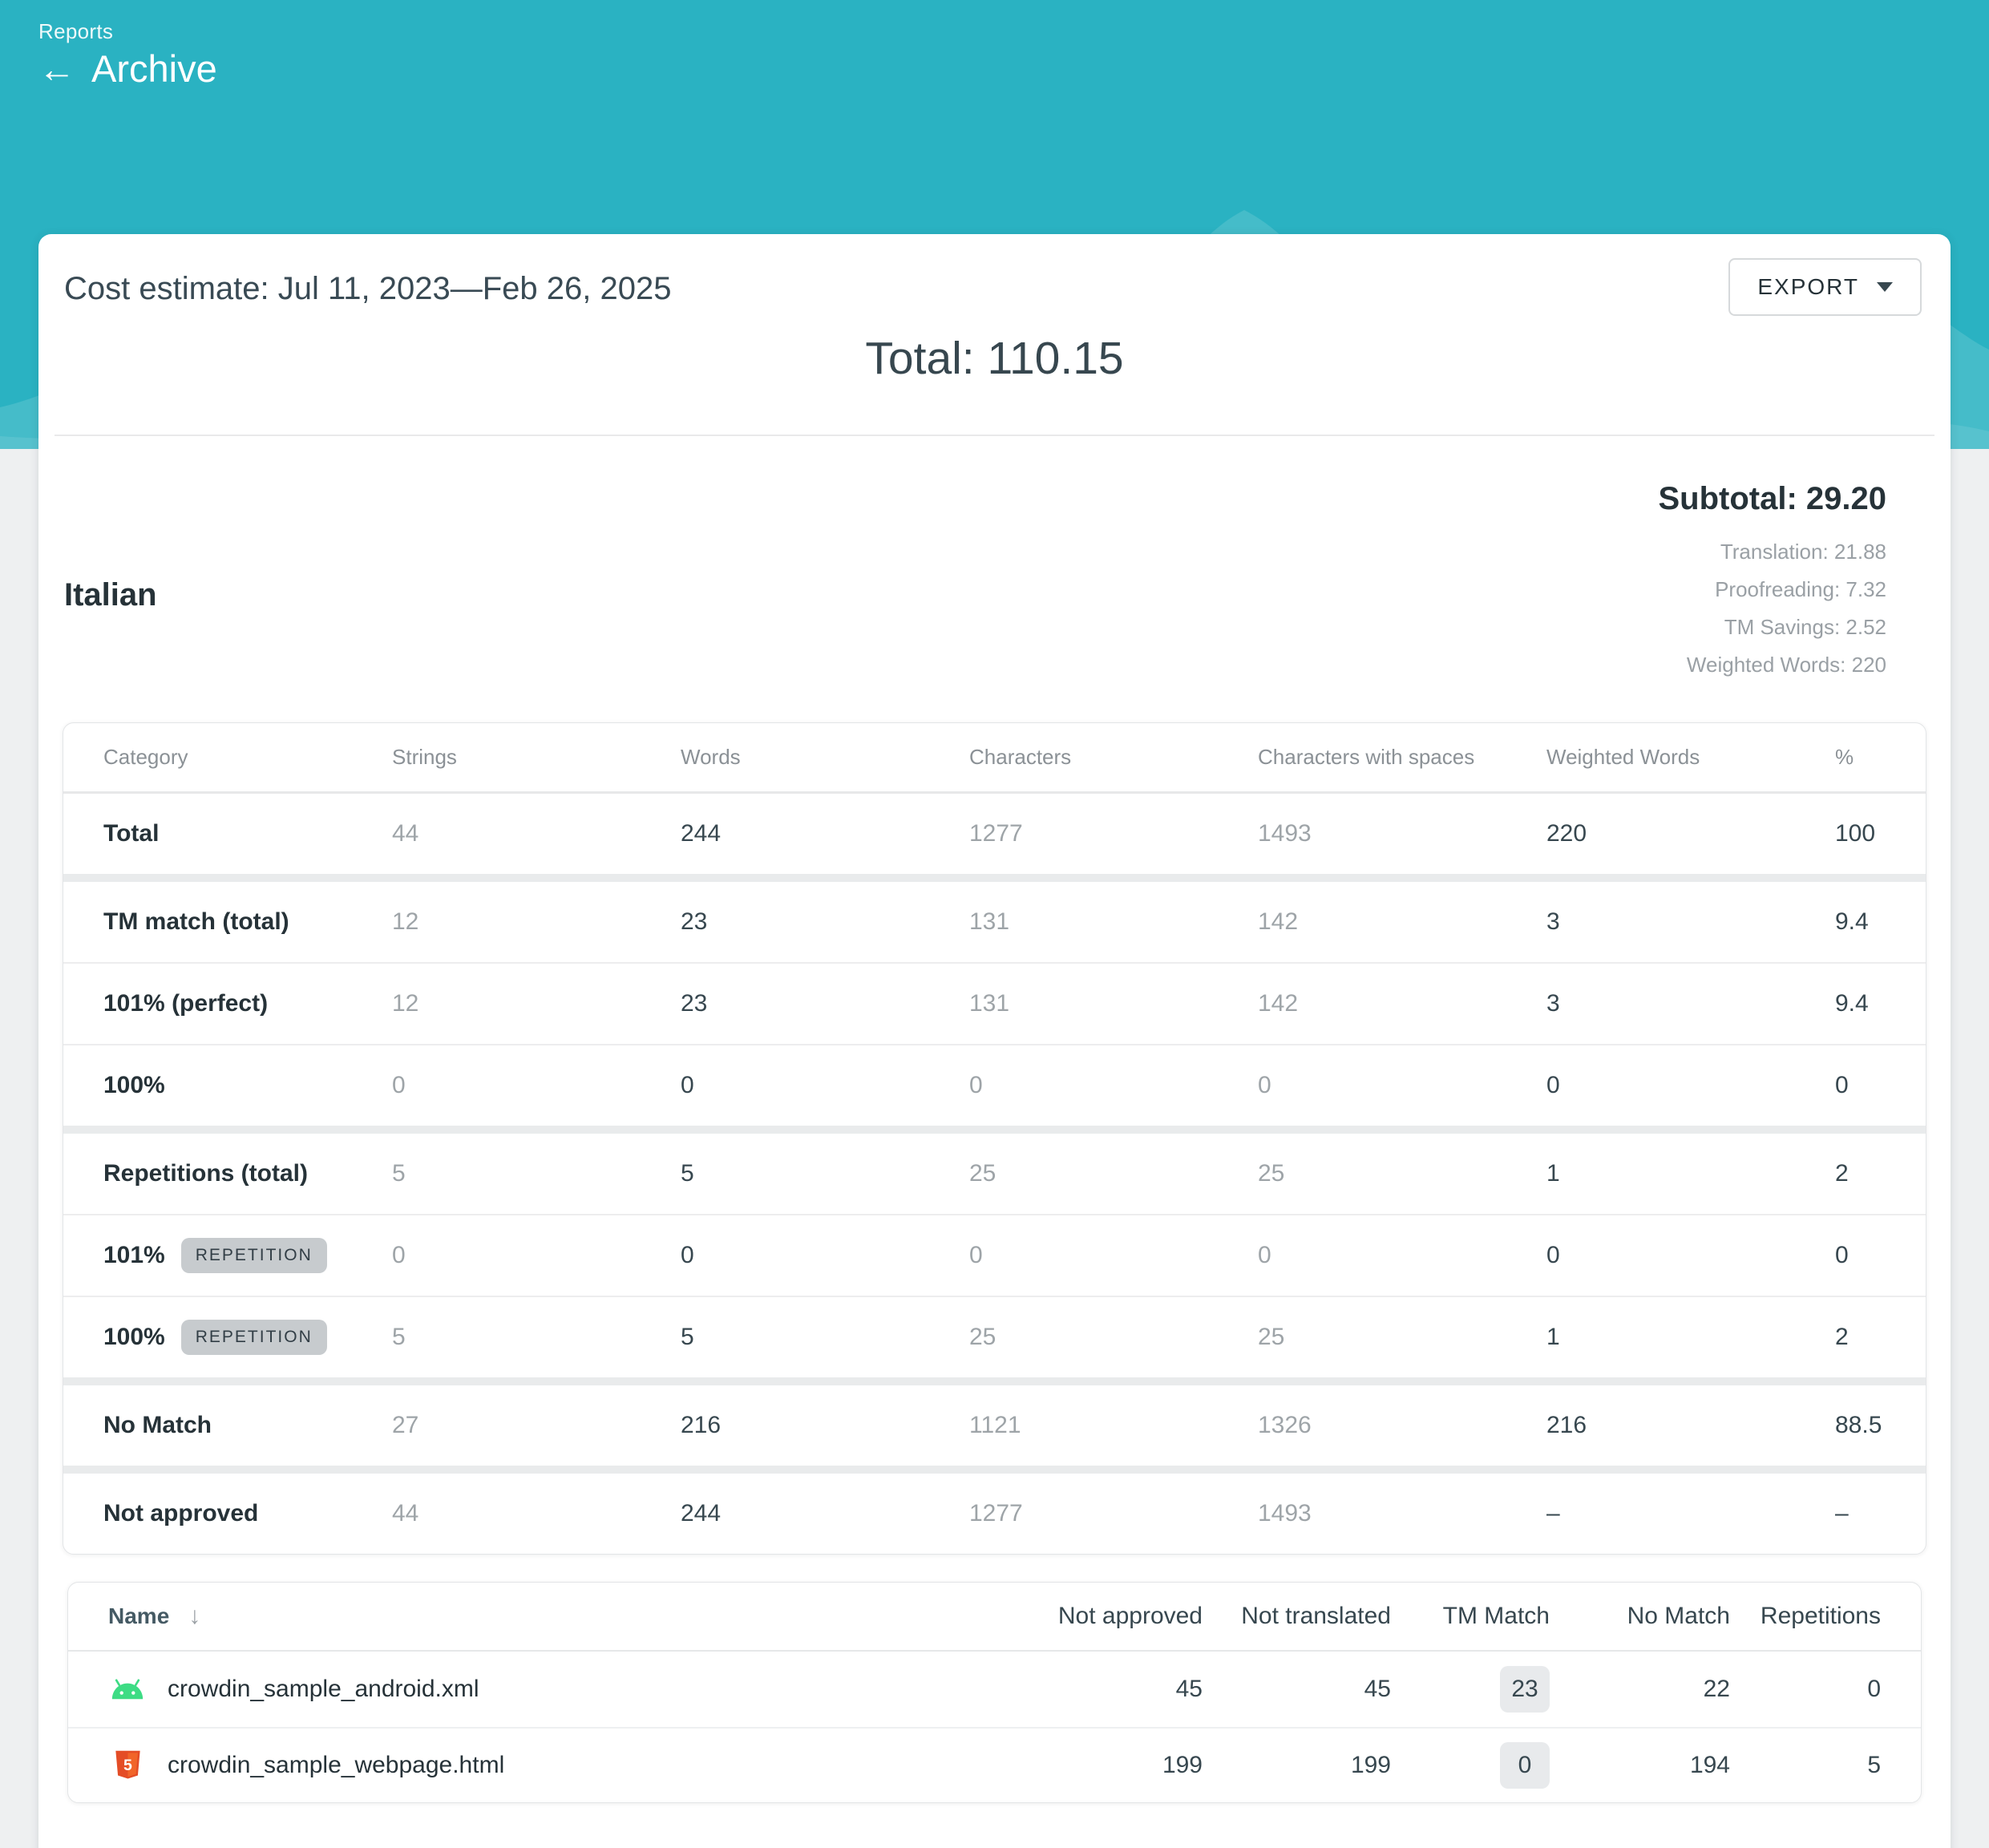 This screenshot has width=1989, height=1848. Describe the element at coordinates (406, 1425) in the screenshot. I see `cost-value: 27` at that location.